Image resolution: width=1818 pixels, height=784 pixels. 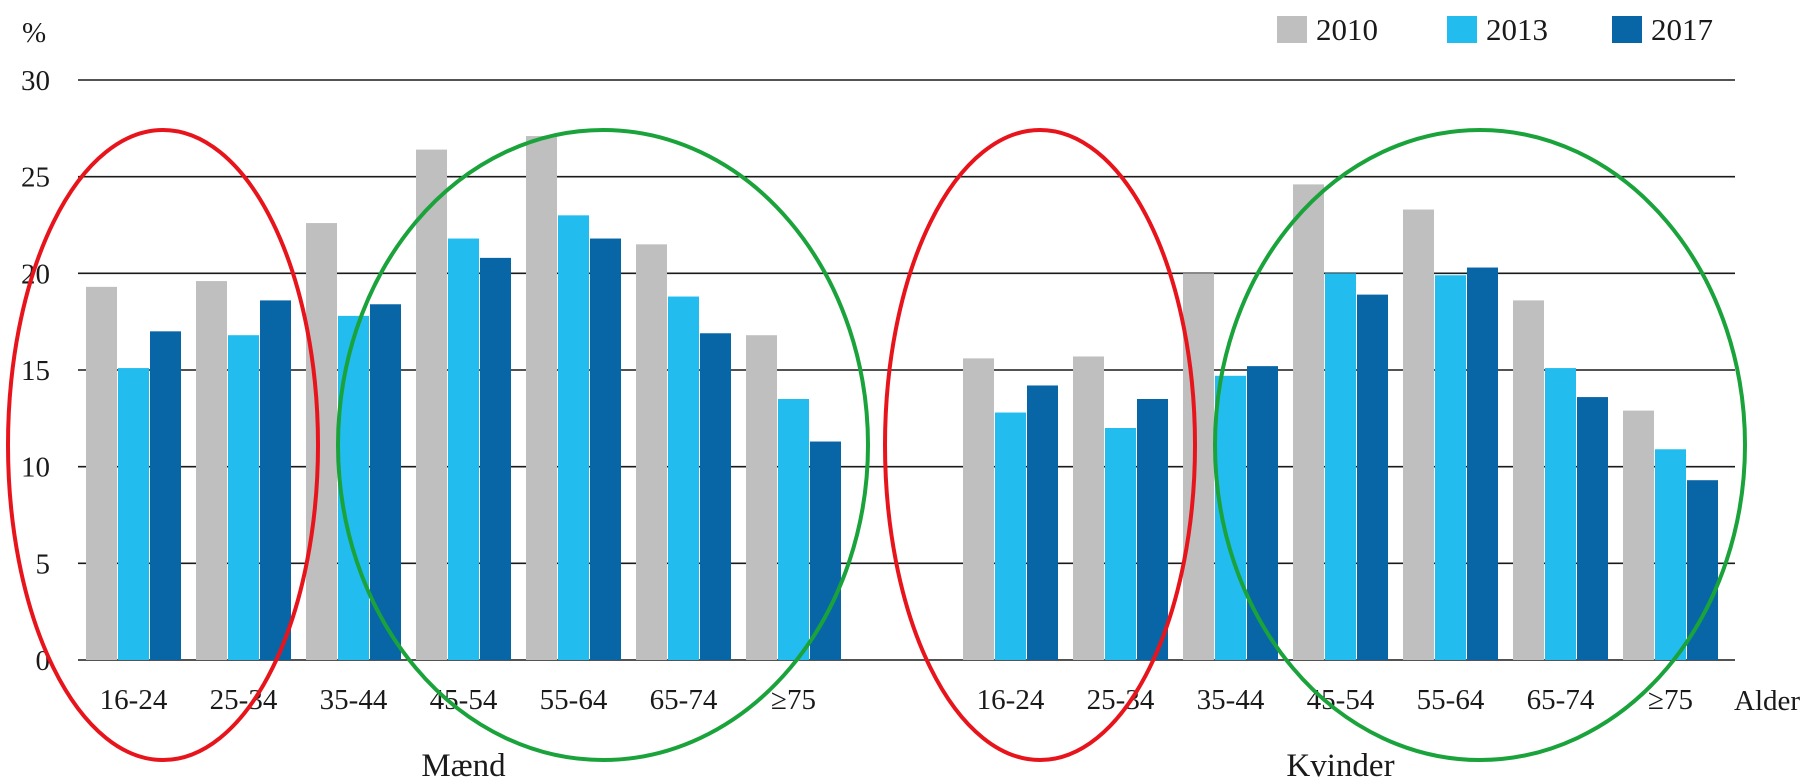 I want to click on legend-label-2017: 2017, so click(x=1682, y=29).